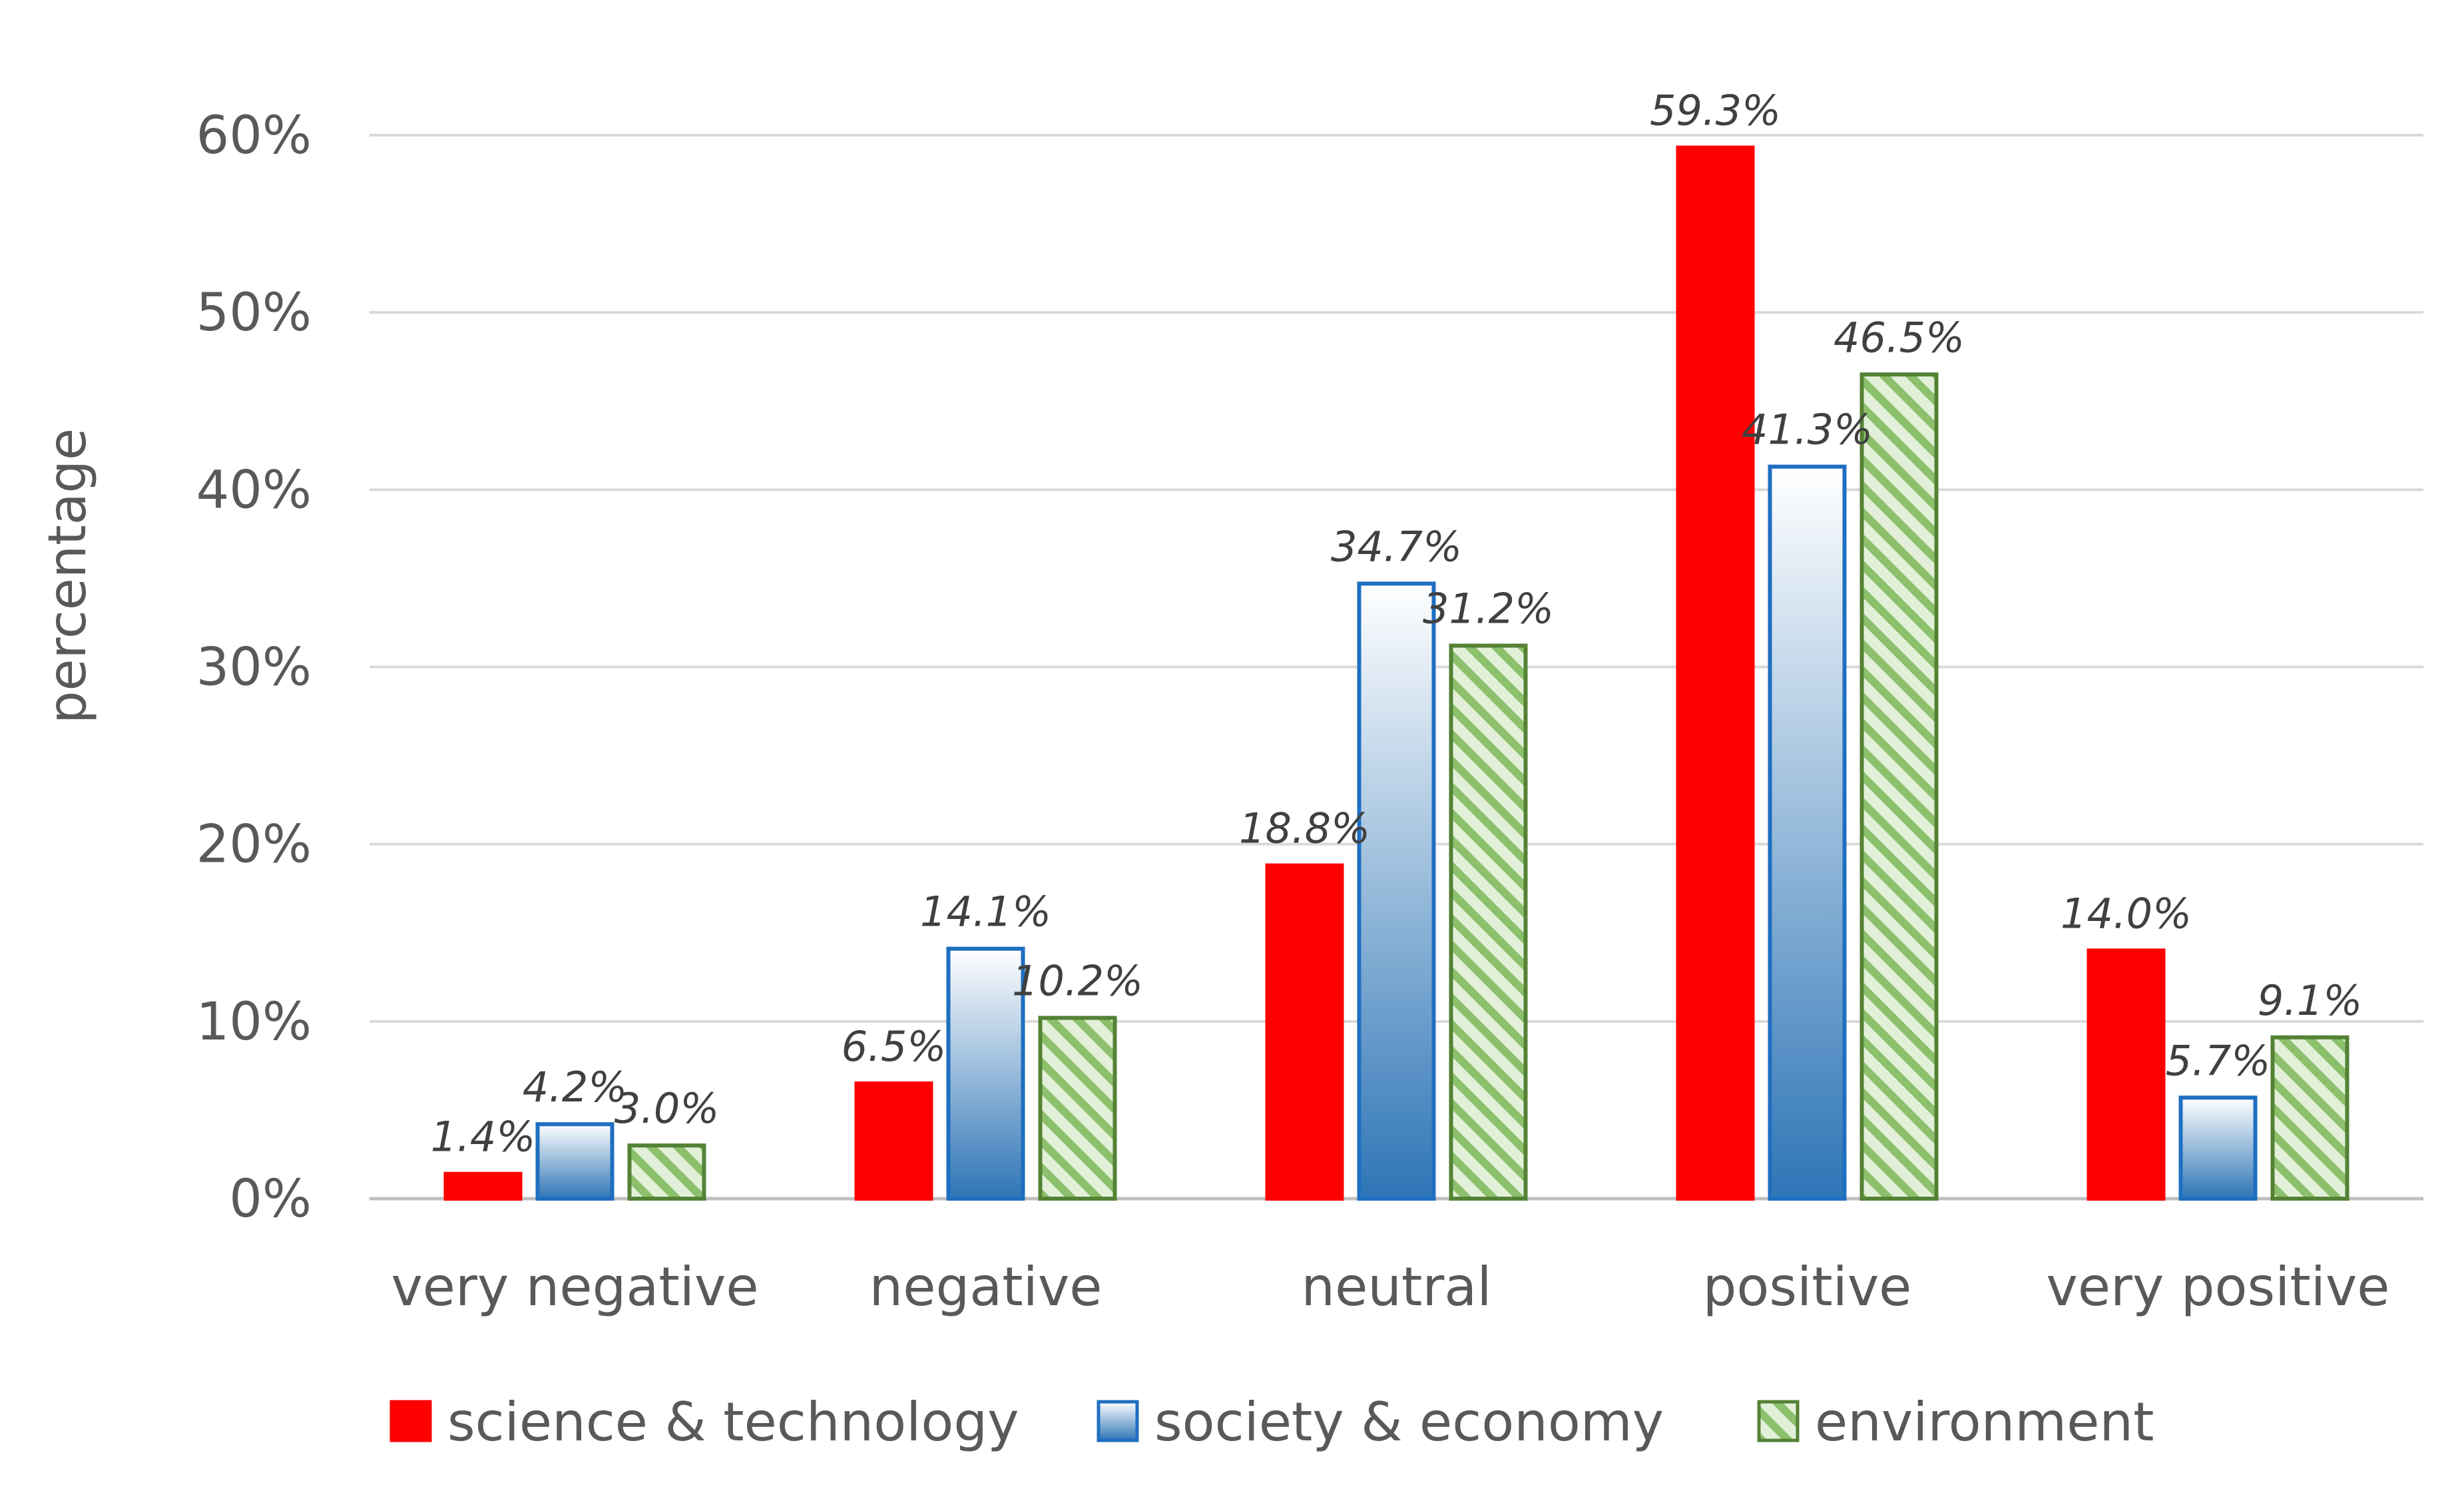  Describe the element at coordinates (1807, 1287) in the screenshot. I see `x-tick-label: positive` at that location.